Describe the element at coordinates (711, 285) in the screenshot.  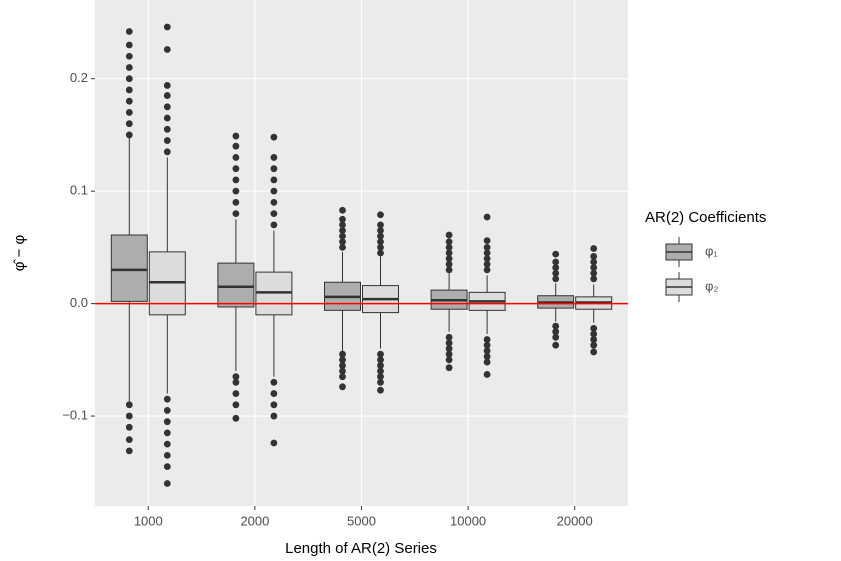
I see `legend-label: φ₂` at that location.